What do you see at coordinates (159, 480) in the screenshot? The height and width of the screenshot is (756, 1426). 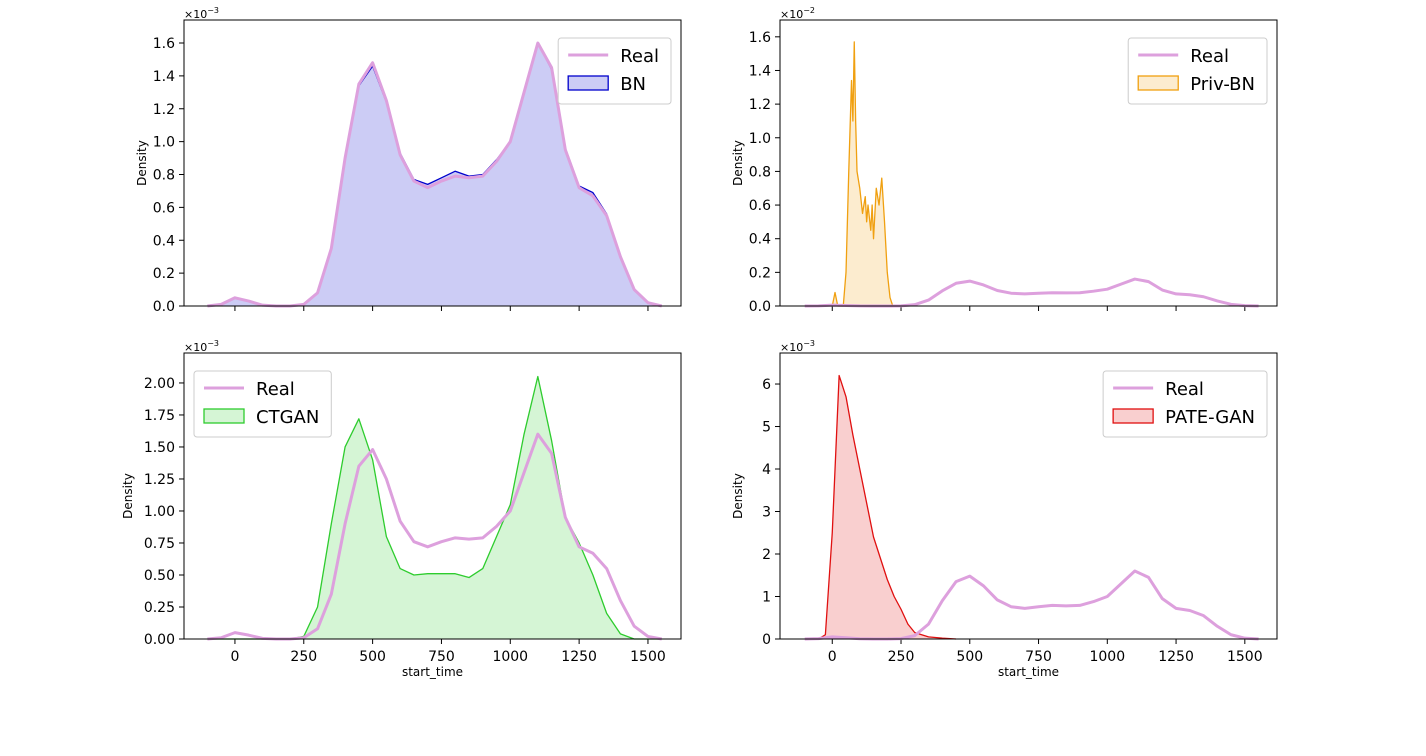 I see `y-tick-label: 1.25` at bounding box center [159, 480].